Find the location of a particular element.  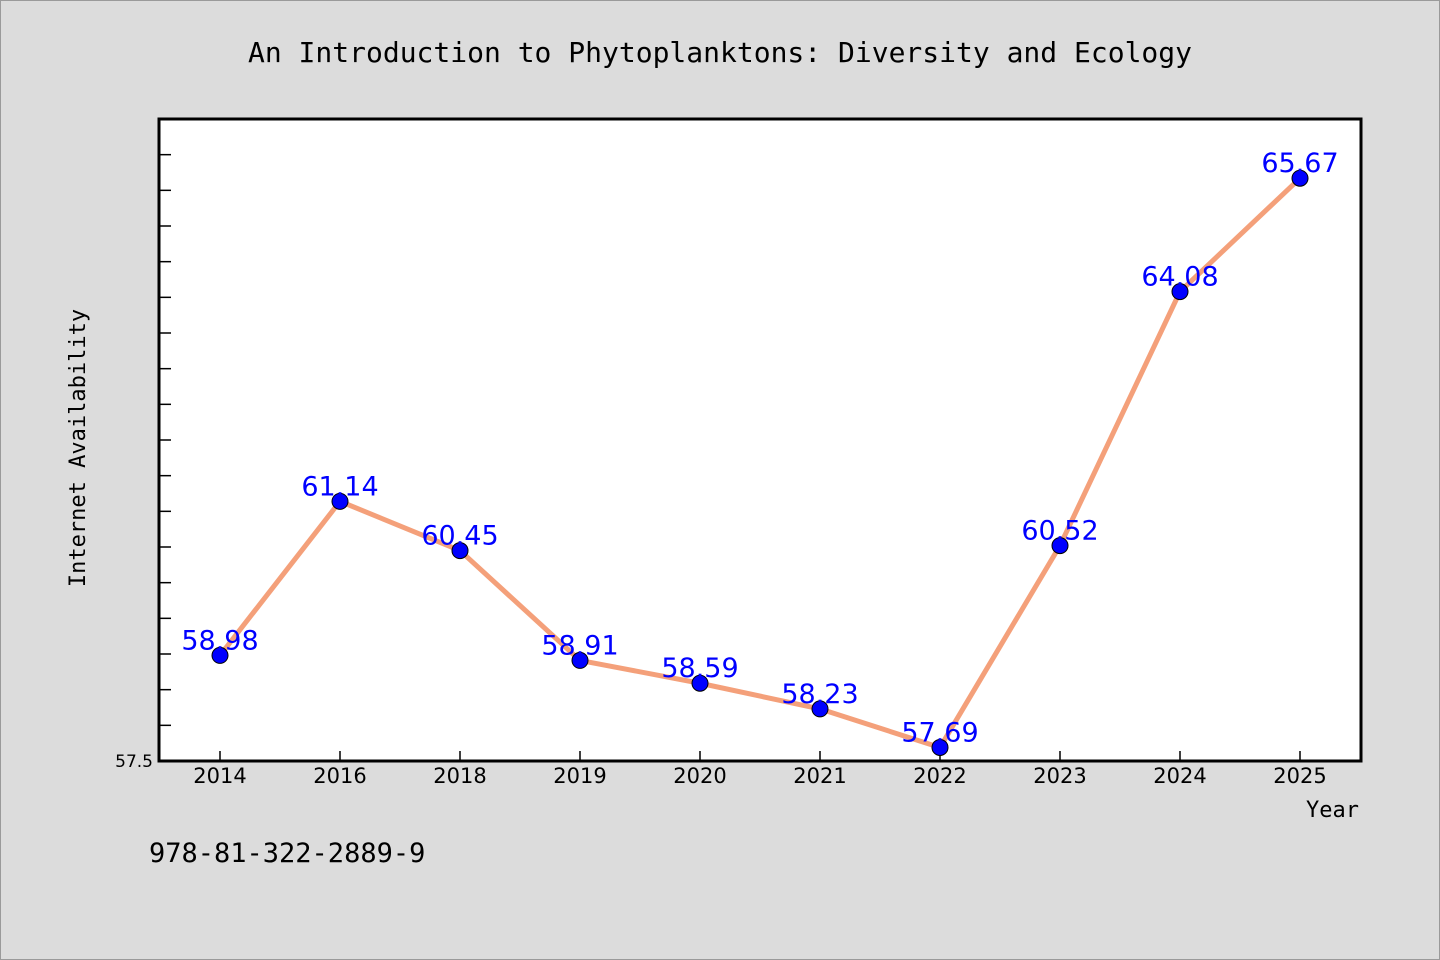

x-axis-label: Year is located at coordinates (1332, 810).